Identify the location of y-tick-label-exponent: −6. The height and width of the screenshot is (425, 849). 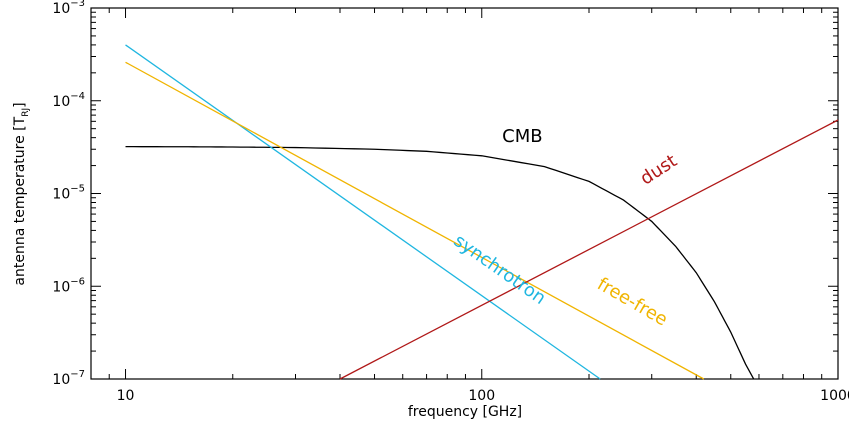
(77, 281).